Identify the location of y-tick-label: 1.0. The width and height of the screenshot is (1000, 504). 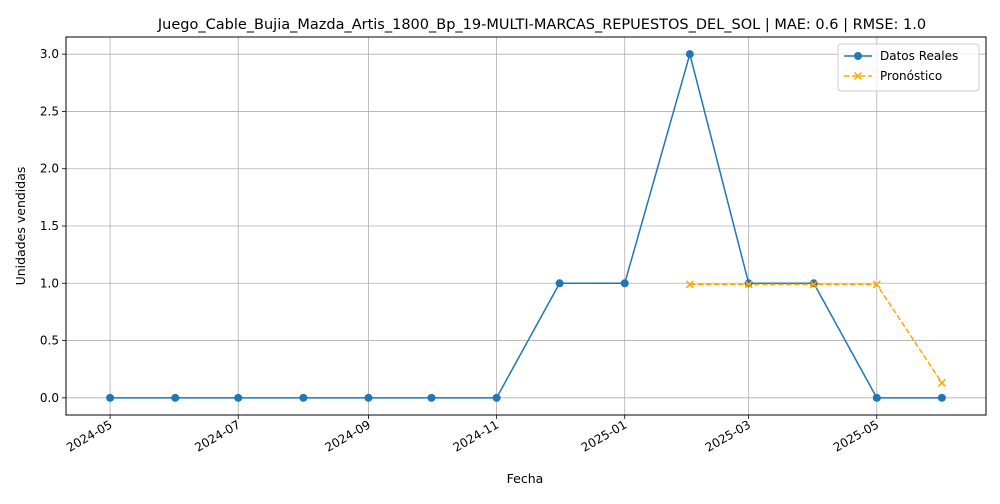
(49, 283).